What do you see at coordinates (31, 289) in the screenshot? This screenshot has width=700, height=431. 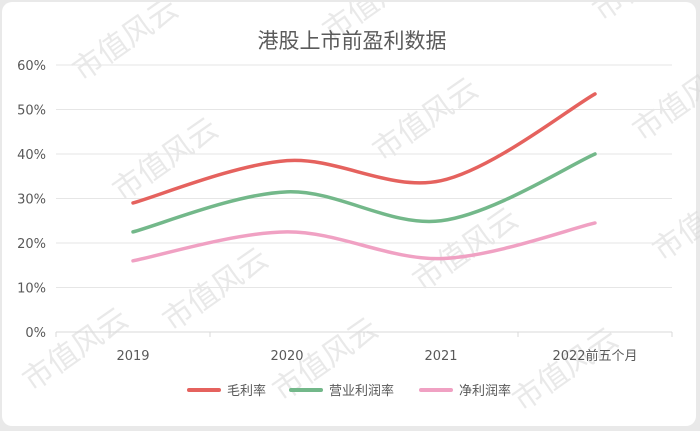 I see `y-tick-label: 10%` at bounding box center [31, 289].